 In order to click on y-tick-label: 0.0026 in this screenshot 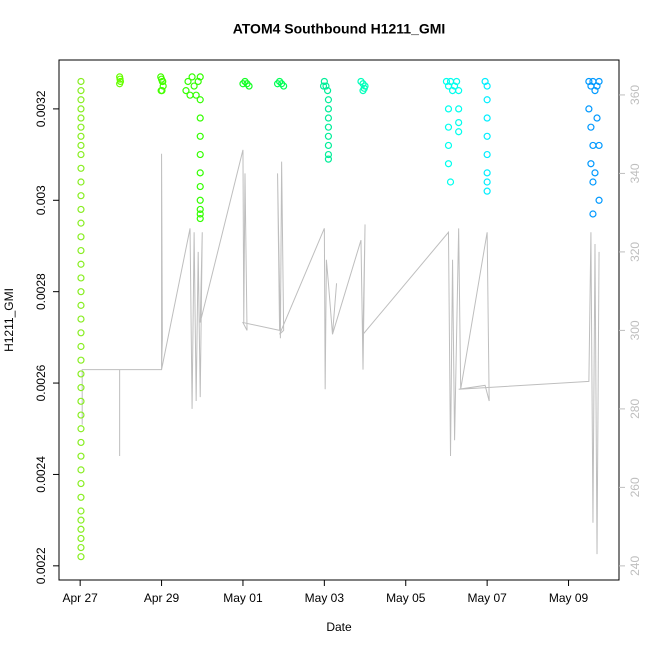, I will do `click(41, 382)`.